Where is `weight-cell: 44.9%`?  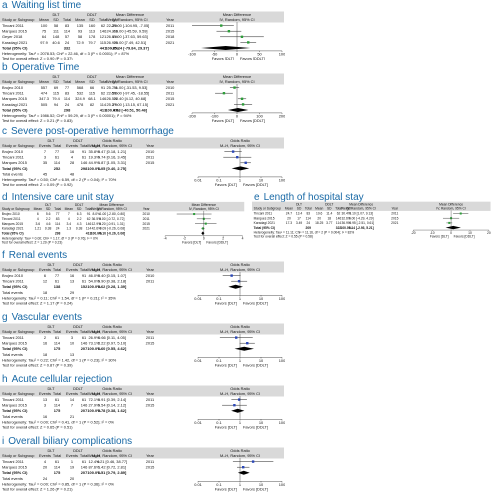
weight-cell: 44.9% is located at coordinates (94, 162).